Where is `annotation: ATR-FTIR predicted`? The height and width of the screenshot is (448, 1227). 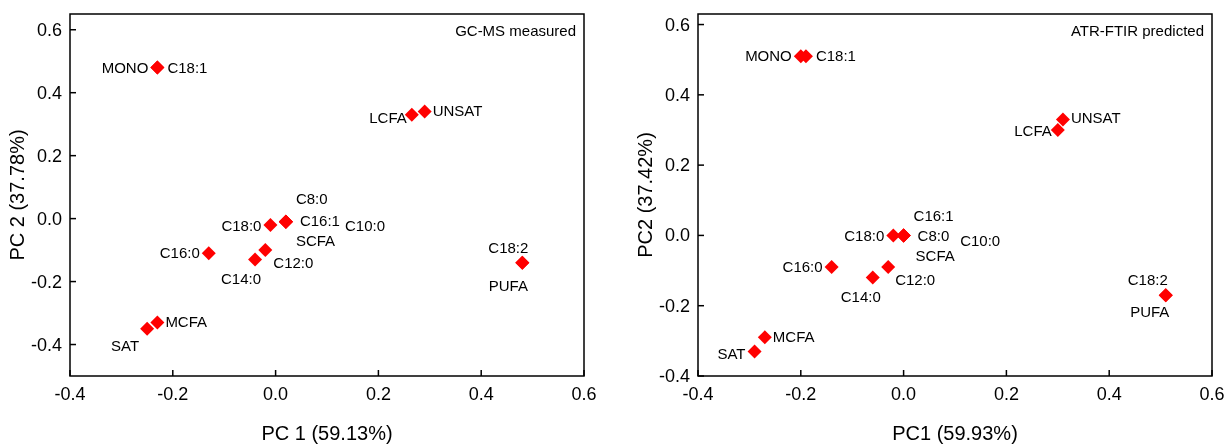
annotation: ATR-FTIR predicted is located at coordinates (1137, 30).